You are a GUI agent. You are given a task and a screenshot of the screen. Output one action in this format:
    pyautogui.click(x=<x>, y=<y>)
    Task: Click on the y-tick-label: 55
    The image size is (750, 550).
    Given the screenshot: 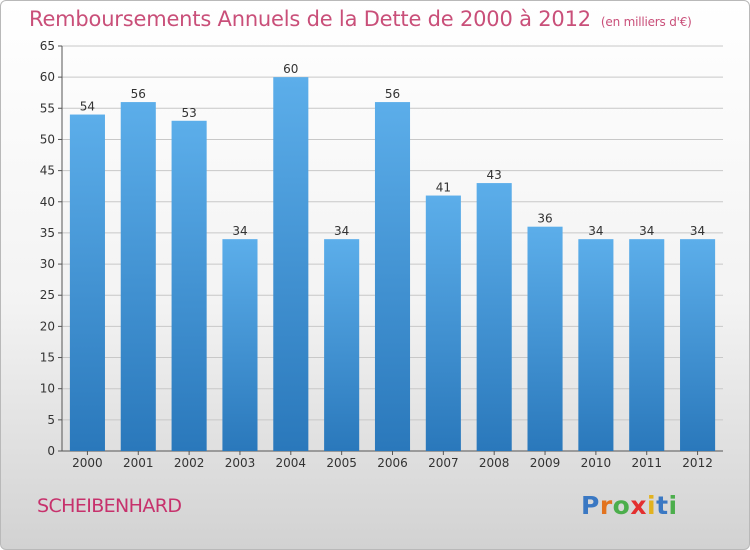 What is the action you would take?
    pyautogui.click(x=47, y=108)
    